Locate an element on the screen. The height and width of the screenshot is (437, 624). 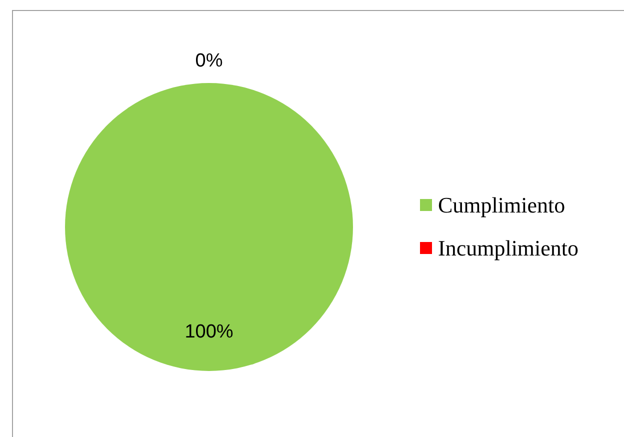
legend-label: Cumplimiento is located at coordinates (502, 205).